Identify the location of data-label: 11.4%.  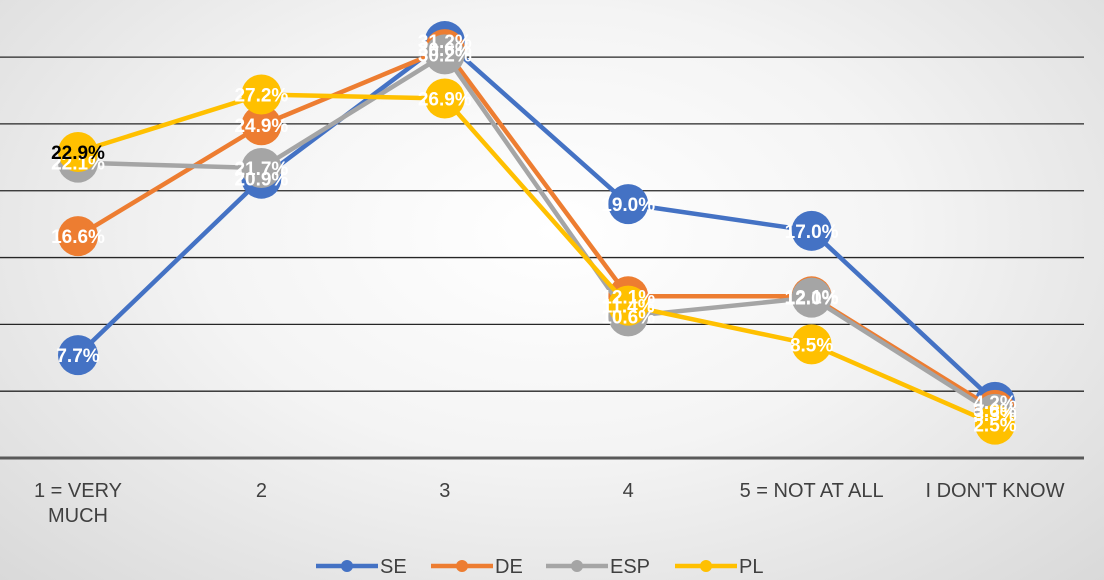
(628, 307).